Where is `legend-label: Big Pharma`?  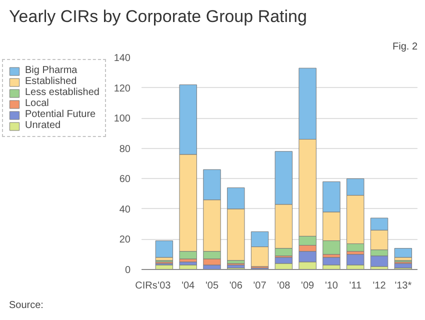 legend-label: Big Pharma is located at coordinates (51, 70).